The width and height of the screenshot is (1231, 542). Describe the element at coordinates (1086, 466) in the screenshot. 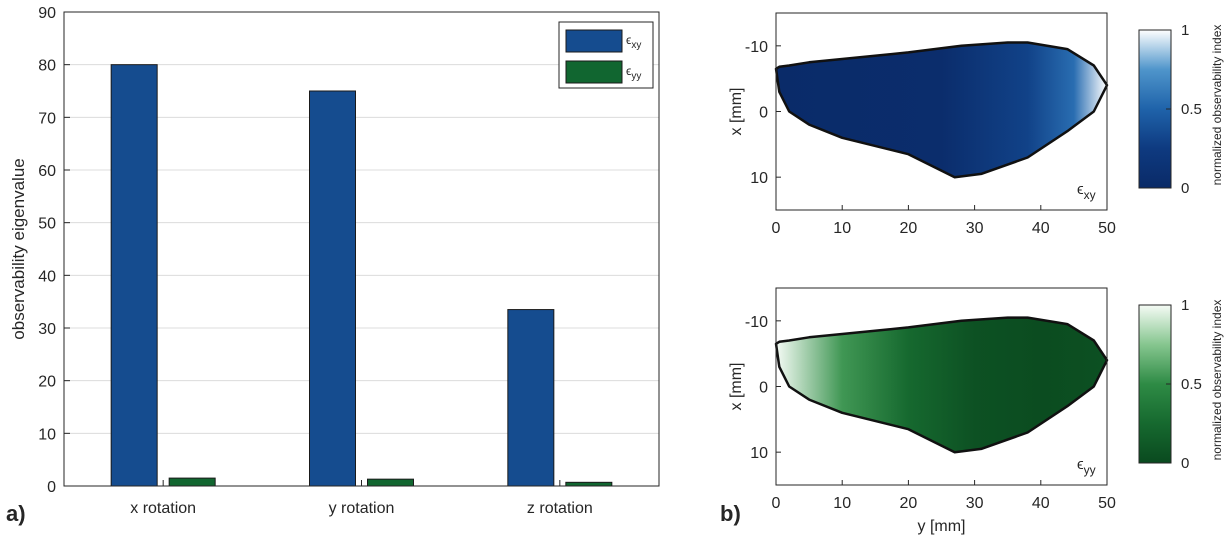

I see `heatmap-annotation: ϵyy` at that location.